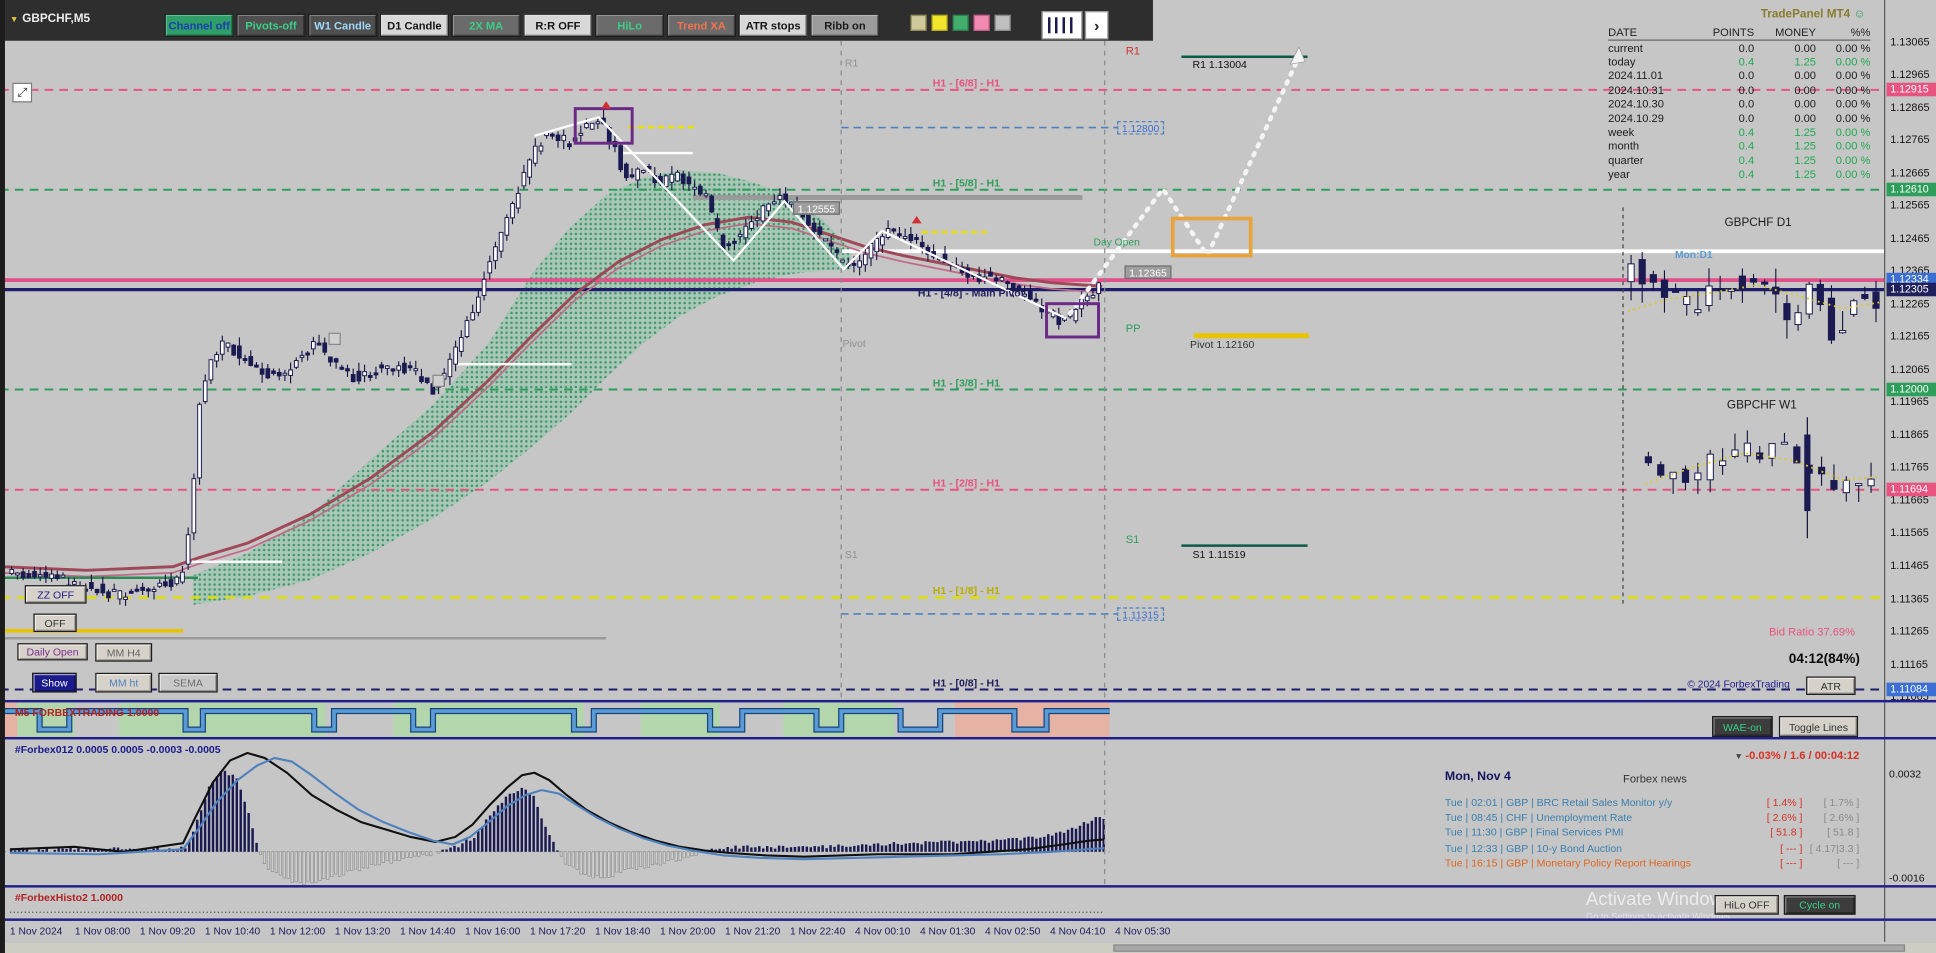 This screenshot has height=953, width=1936. I want to click on tradepanel-date-cell: year, so click(1619, 174).